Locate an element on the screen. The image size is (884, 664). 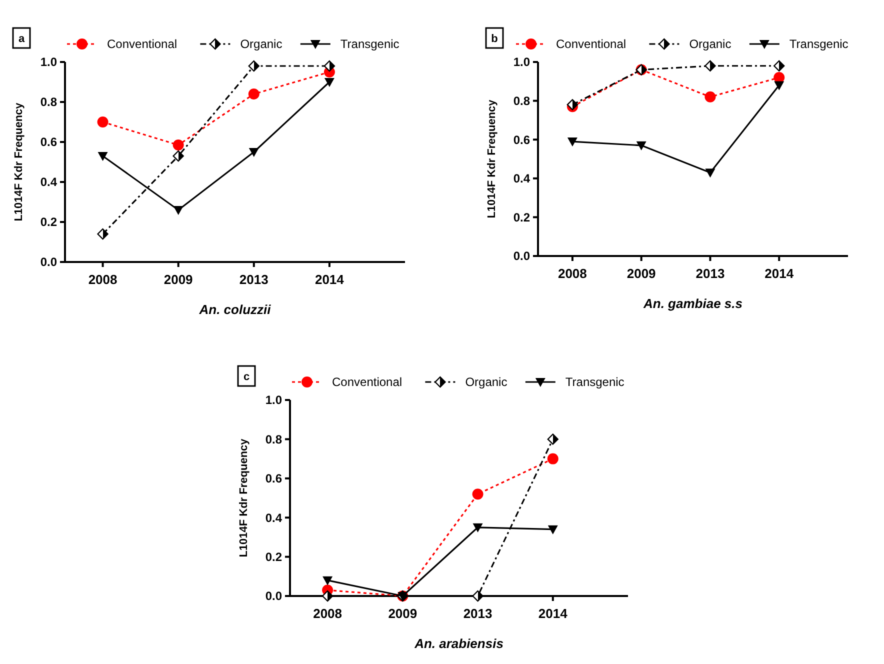
chart-title: c is located at coordinates (246, 377).